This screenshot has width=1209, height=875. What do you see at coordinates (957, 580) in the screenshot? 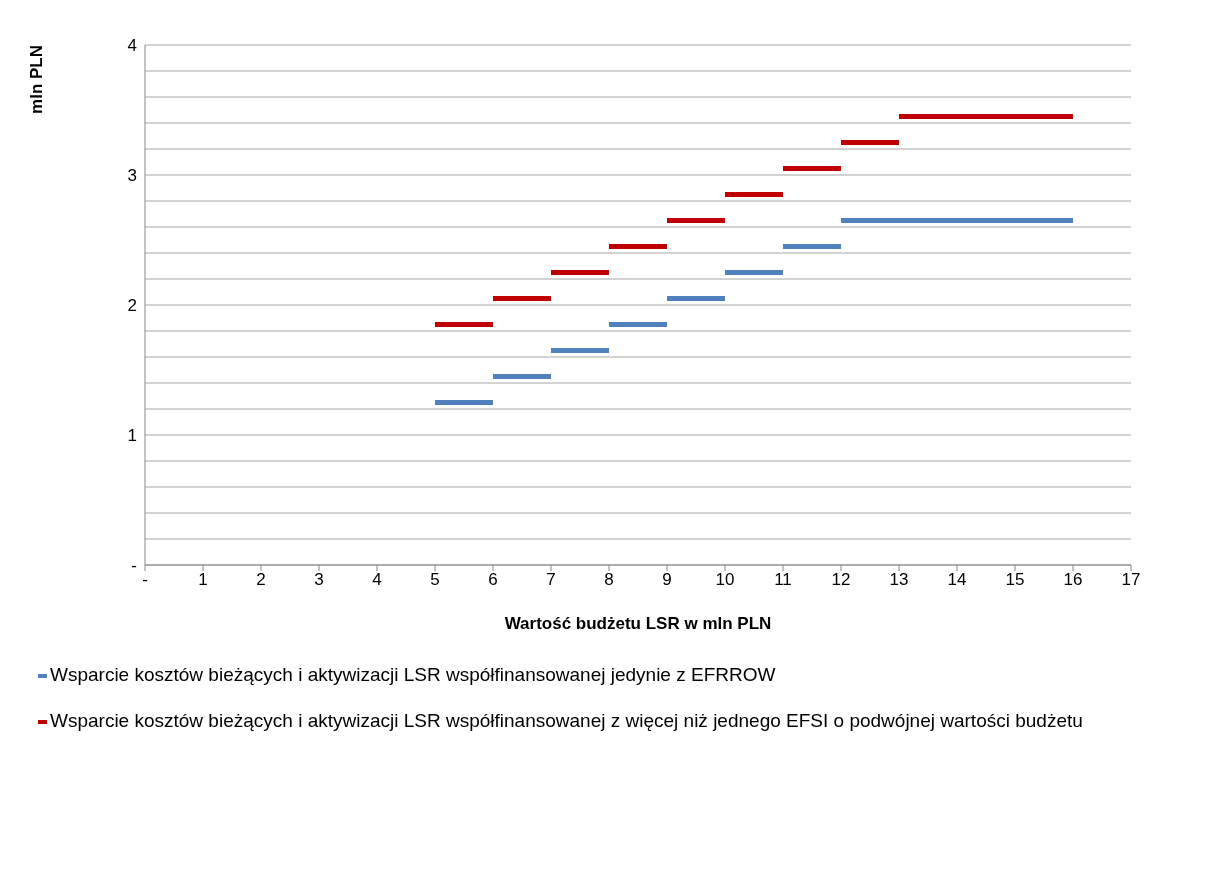
I see `x-tick-label: 14` at bounding box center [957, 580].